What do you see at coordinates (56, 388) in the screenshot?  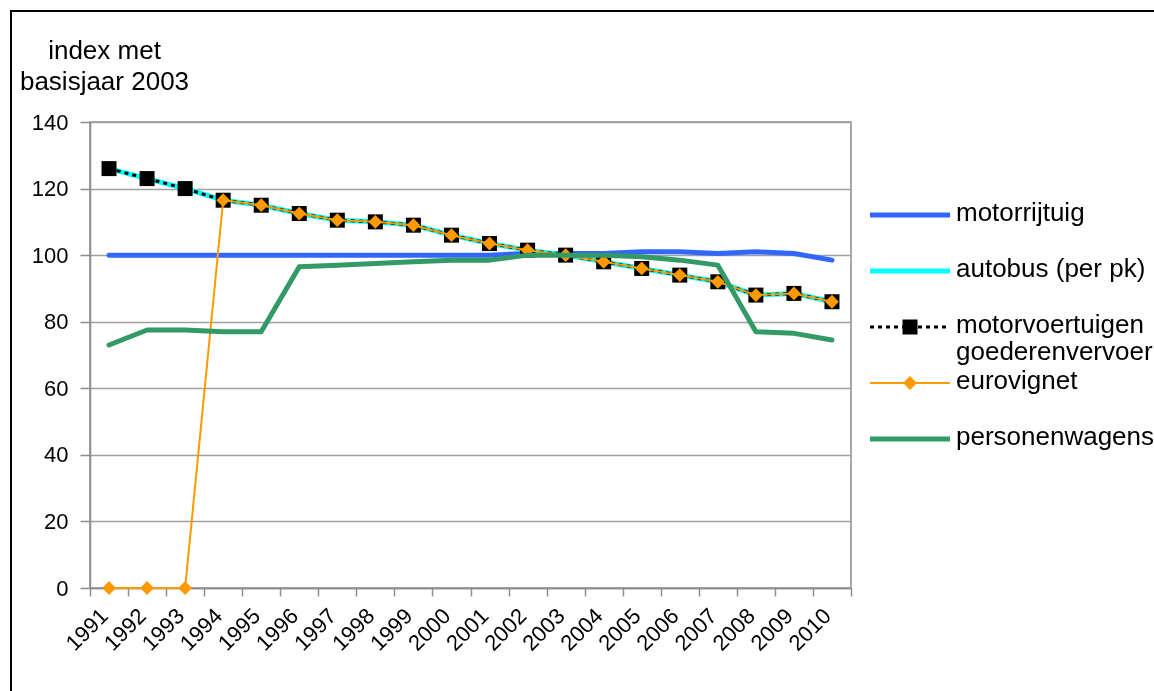 I see `y-tick-label: 60` at bounding box center [56, 388].